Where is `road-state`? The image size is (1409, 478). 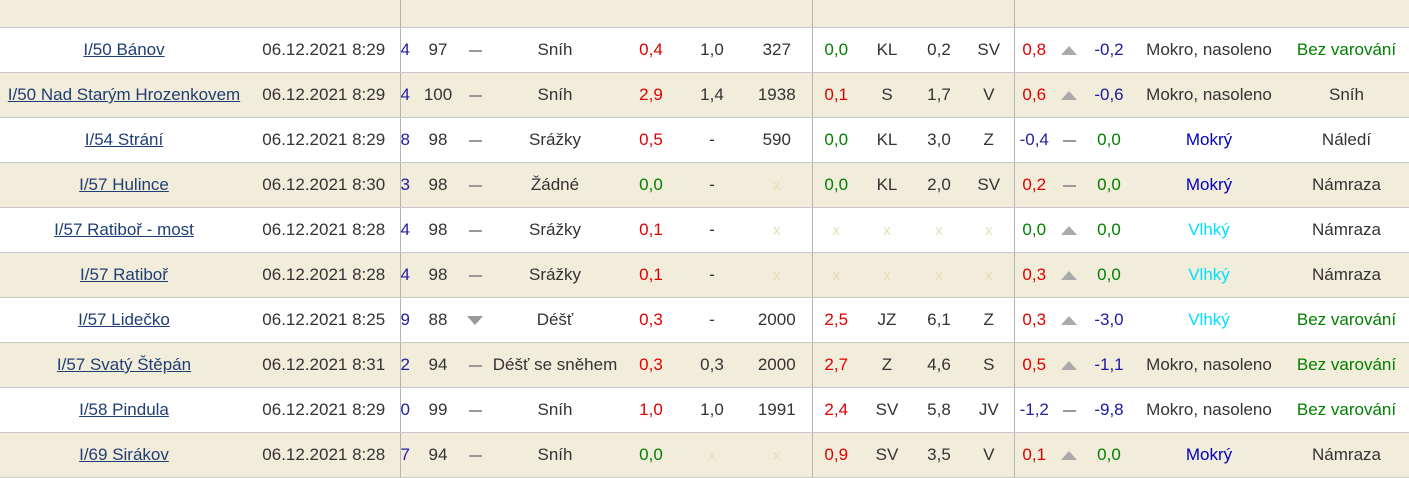 road-state is located at coordinates (1209, 14).